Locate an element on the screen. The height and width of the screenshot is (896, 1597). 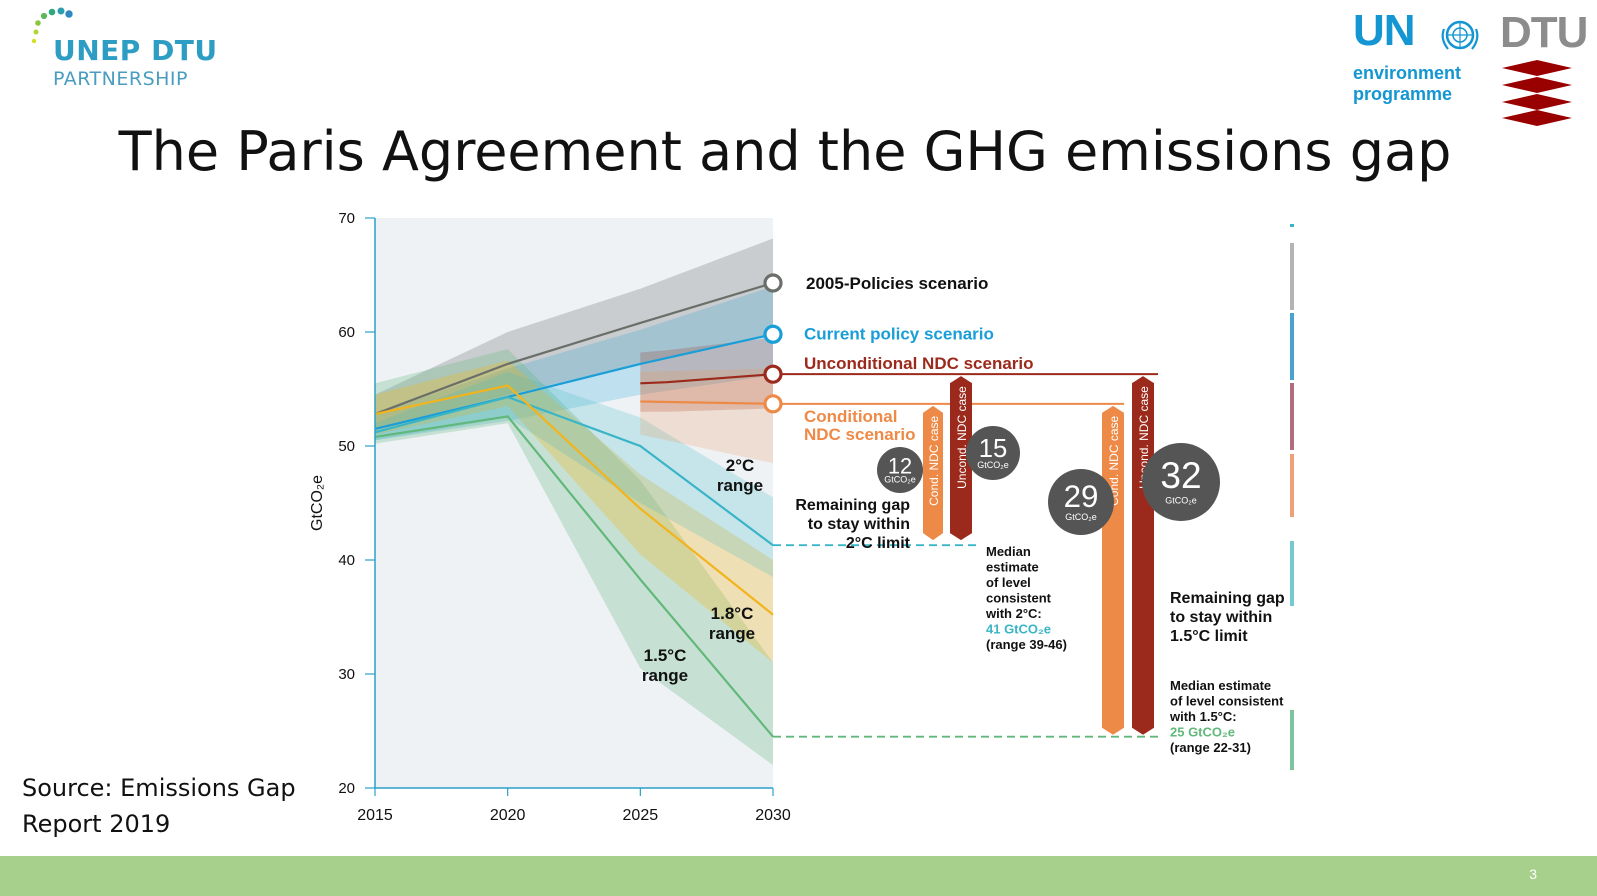
scenario-label-0: 2005-Policies scenario is located at coordinates (897, 283).